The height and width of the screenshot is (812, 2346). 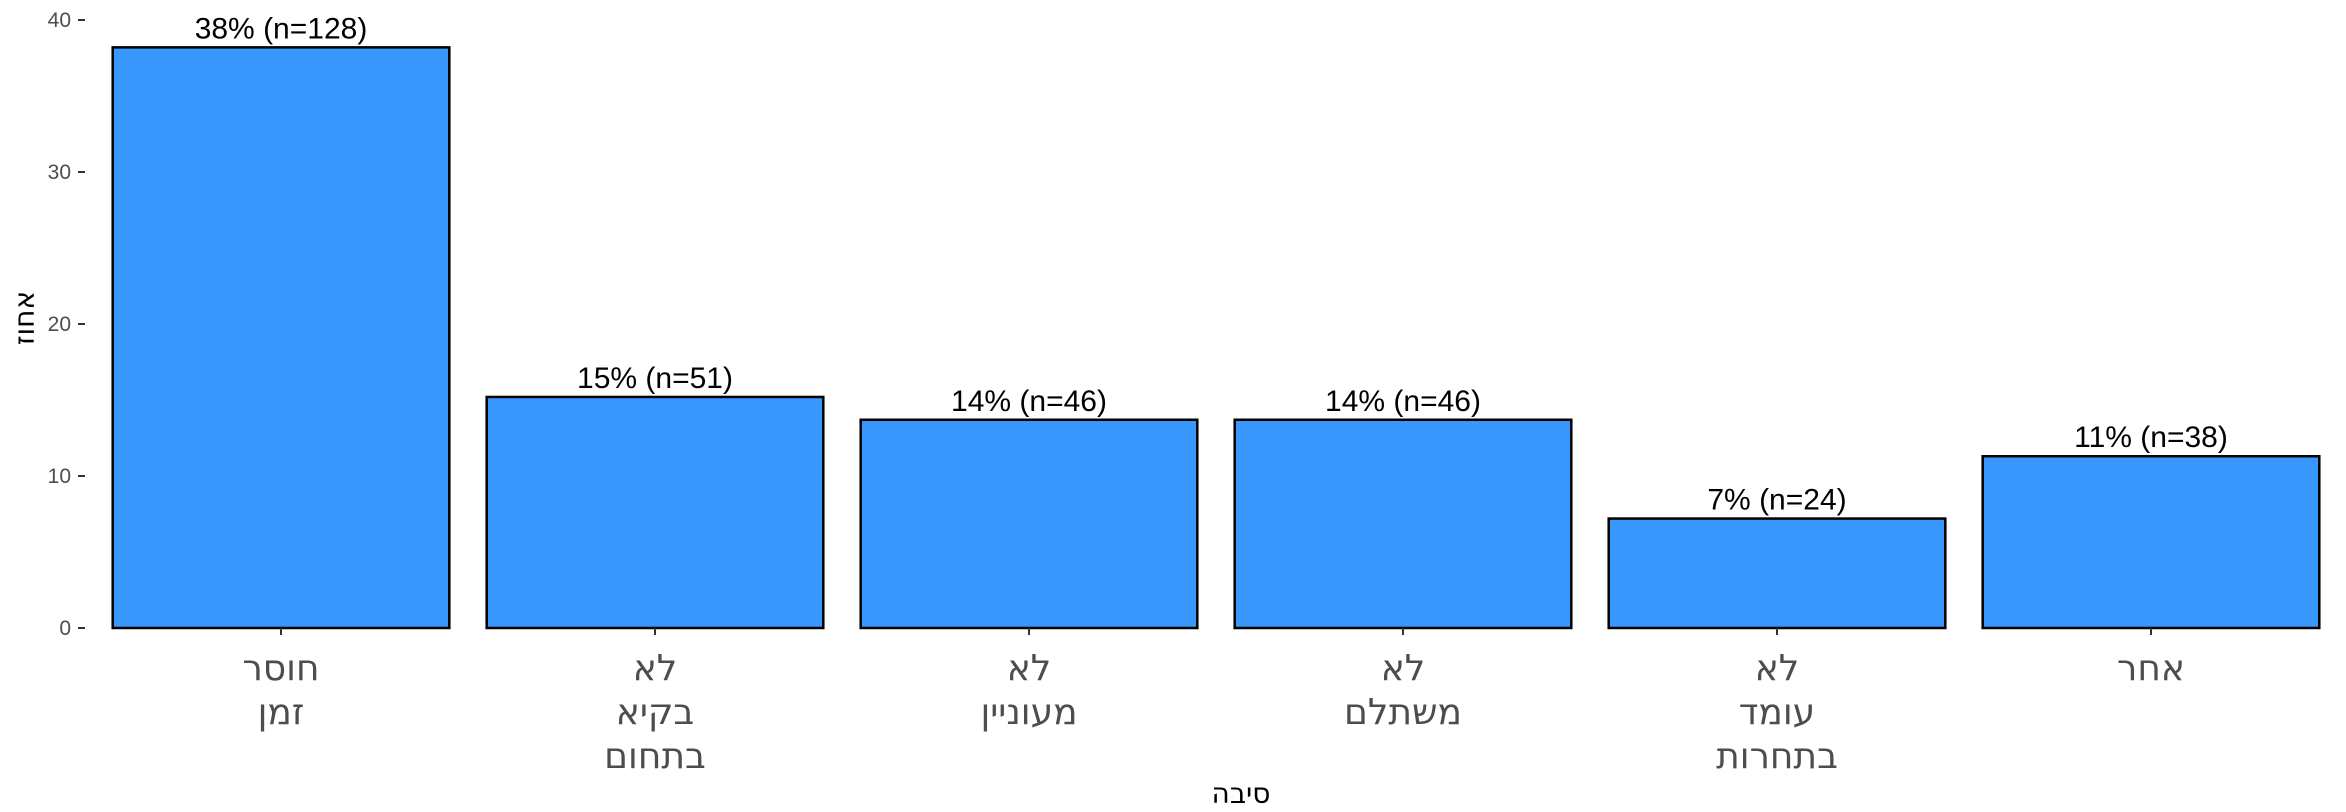 I want to click on y-tick-label: 30, so click(x=59, y=172).